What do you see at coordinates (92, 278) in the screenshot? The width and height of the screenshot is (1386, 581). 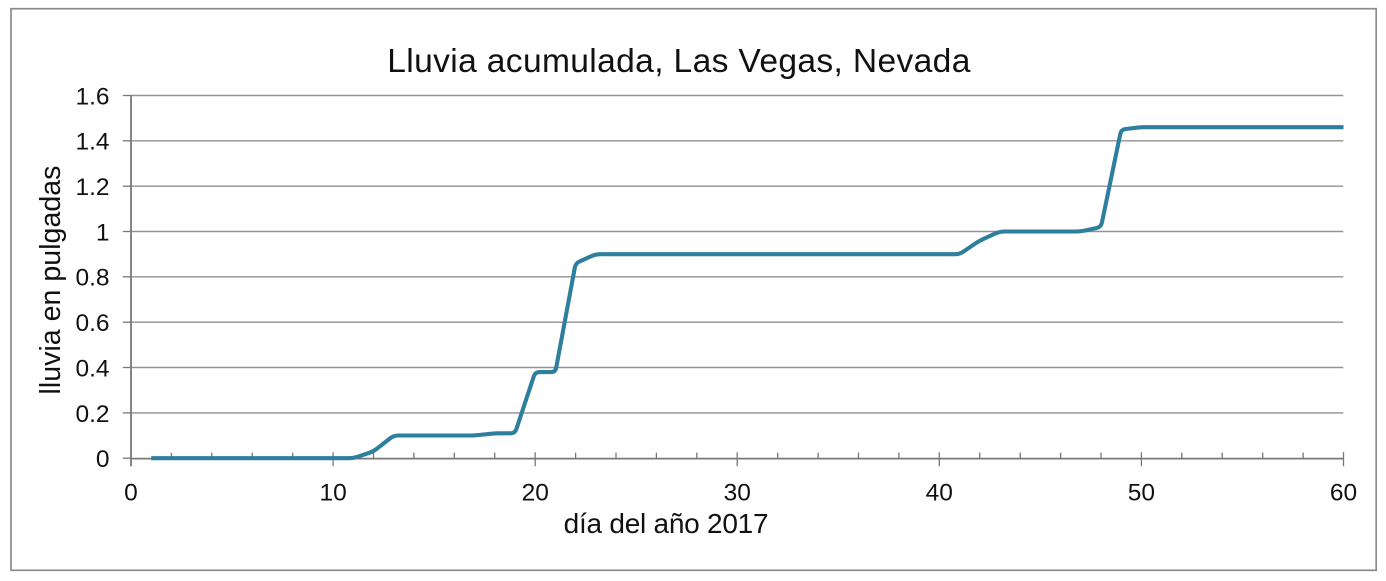 I see `svg-text: 0.8` at bounding box center [92, 278].